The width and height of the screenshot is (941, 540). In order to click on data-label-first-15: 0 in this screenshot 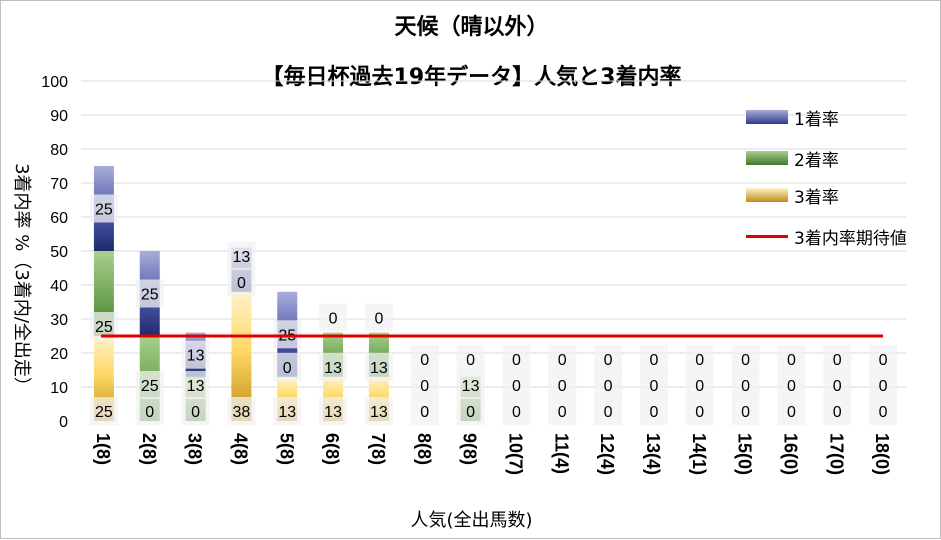, I will do `click(745, 360)`.